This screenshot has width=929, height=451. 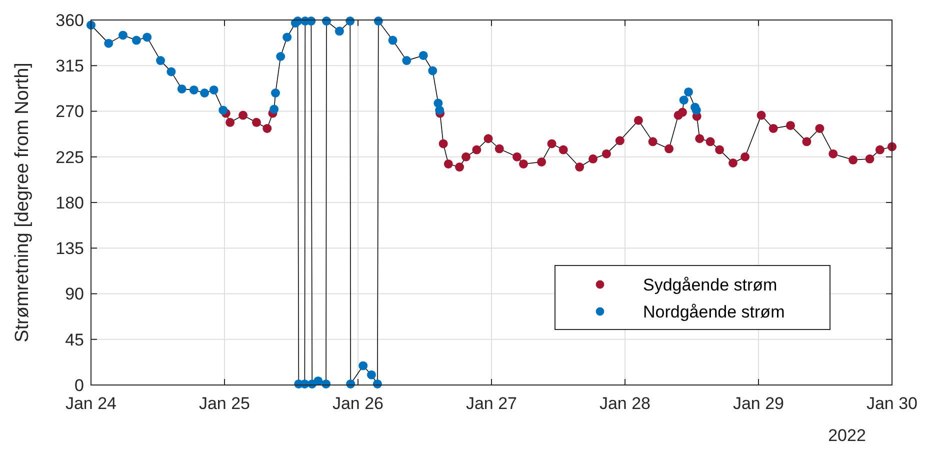 What do you see at coordinates (70, 66) in the screenshot?
I see `y-tick-label: 315` at bounding box center [70, 66].